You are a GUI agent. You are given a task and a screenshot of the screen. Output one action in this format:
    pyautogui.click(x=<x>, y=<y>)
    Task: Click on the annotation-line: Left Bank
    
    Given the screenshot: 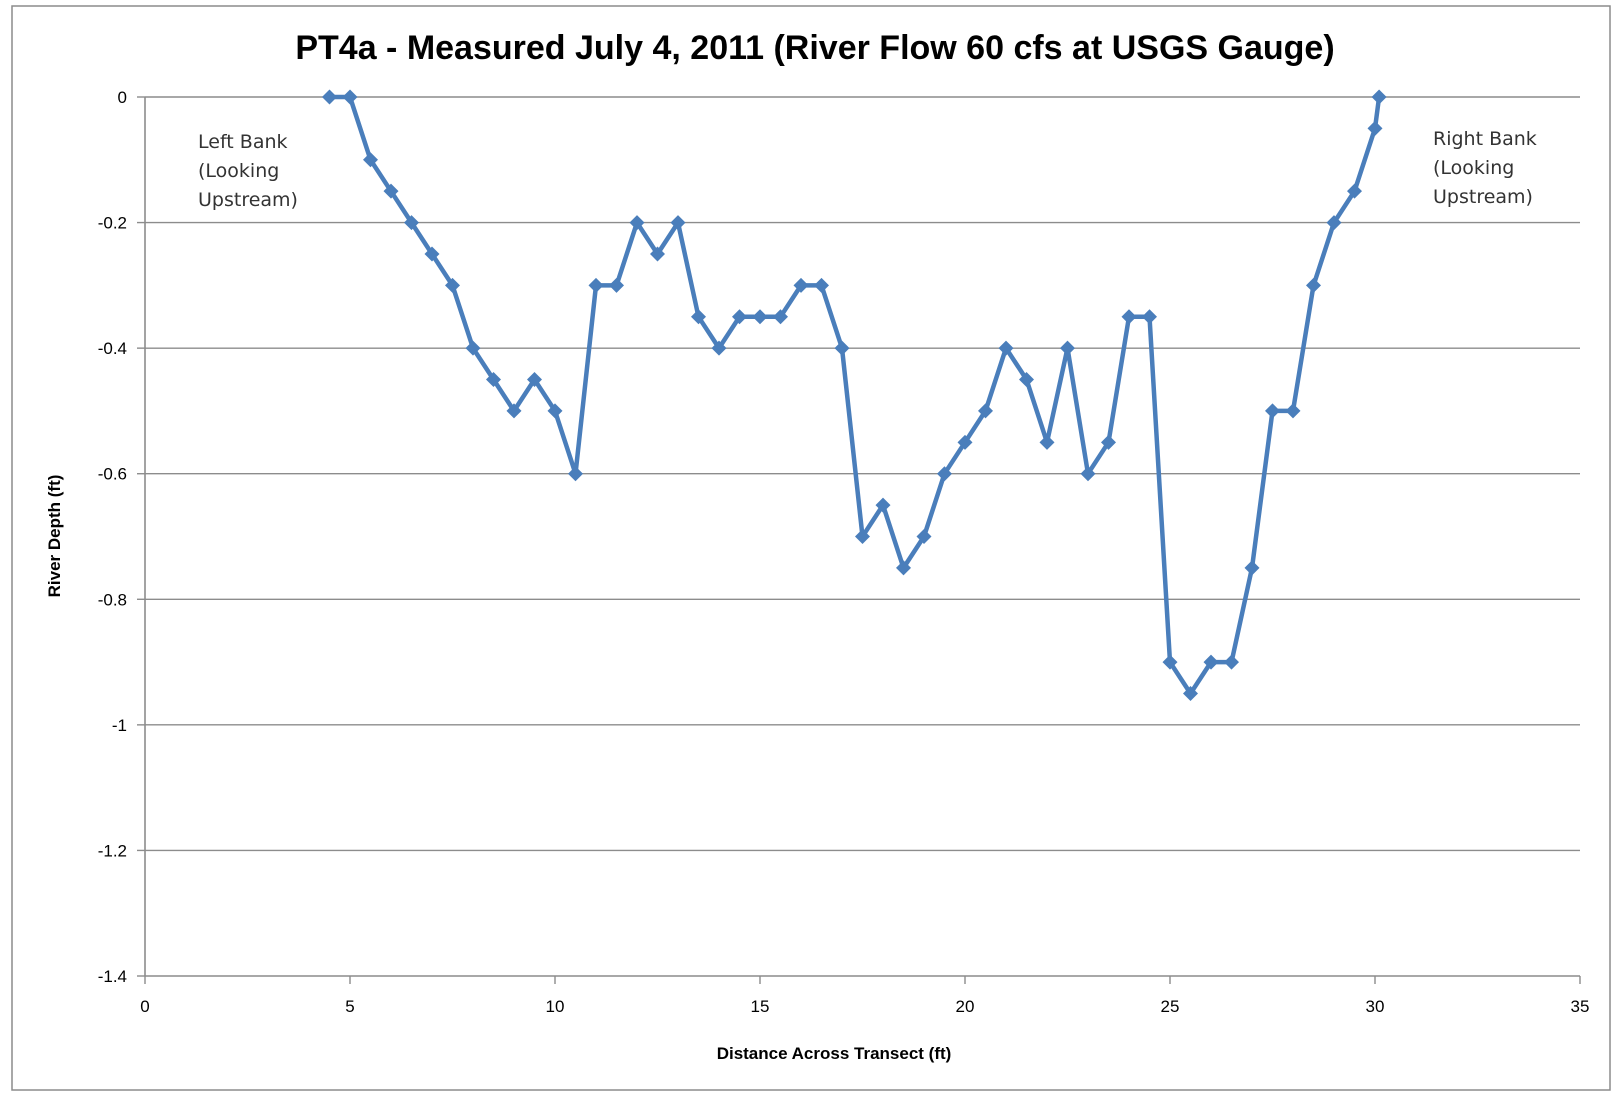 What is the action you would take?
    pyautogui.click(x=243, y=142)
    